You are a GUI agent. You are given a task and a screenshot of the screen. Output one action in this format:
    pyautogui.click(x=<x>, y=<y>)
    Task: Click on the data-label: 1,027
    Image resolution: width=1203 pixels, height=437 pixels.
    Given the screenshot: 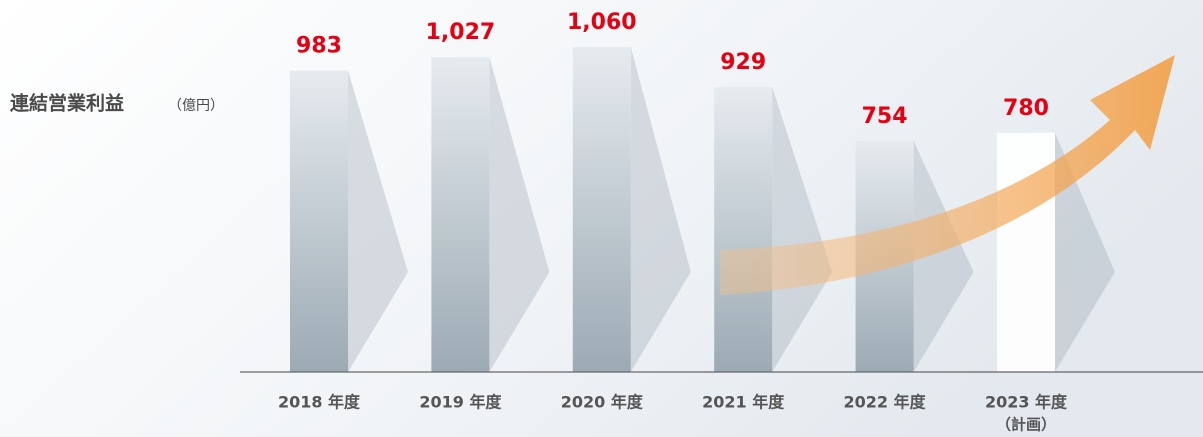 What is the action you would take?
    pyautogui.click(x=461, y=32)
    